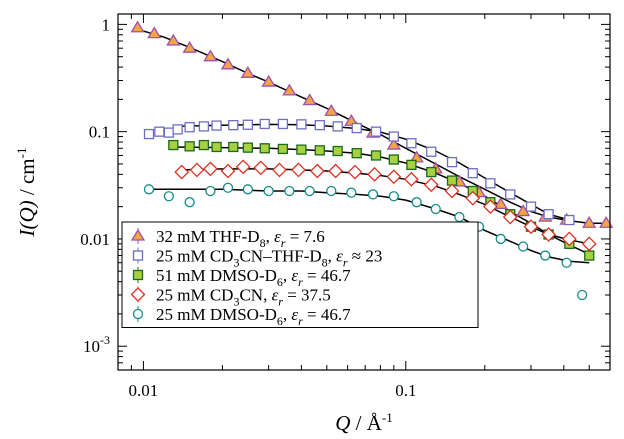 Image resolution: width=624 pixels, height=439 pixels. Describe the element at coordinates (369, 226) in the screenshot. I see `fit-line` at that location.